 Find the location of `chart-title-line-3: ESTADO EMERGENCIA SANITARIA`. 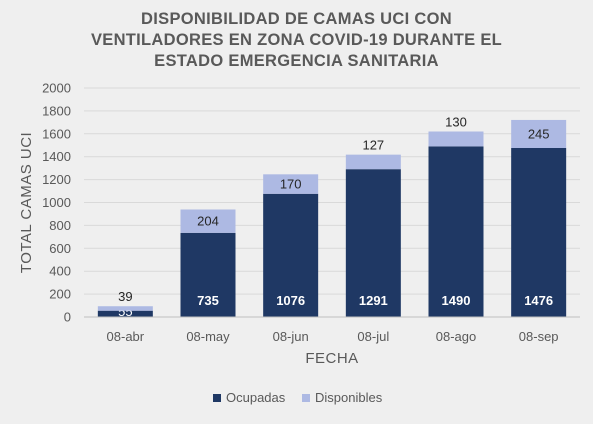

chart-title-line-3: ESTADO EMERGENCIA SANITARIA is located at coordinates (296, 61).